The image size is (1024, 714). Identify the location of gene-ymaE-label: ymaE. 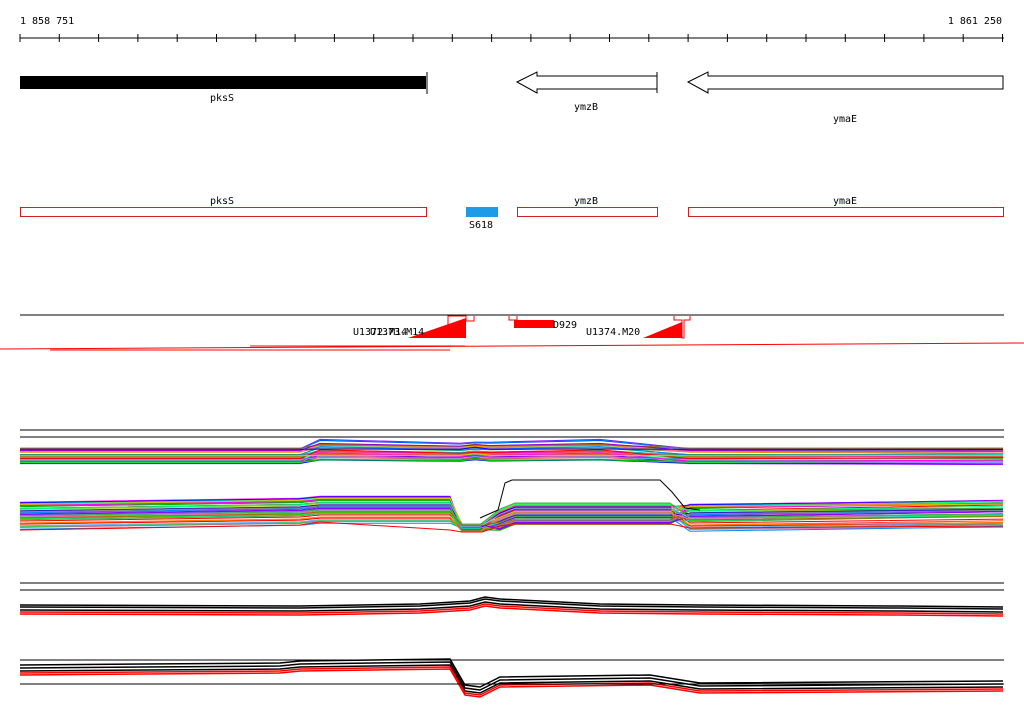
(845, 119).